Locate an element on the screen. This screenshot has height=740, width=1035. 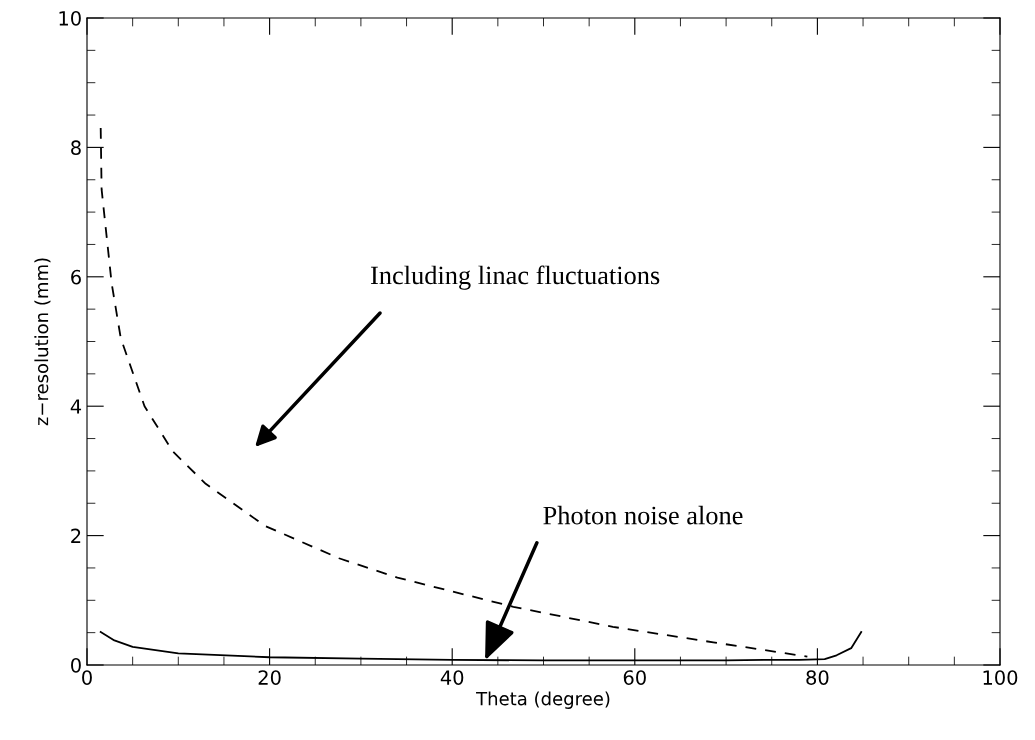
y-tick-label: 2 is located at coordinates (76, 535).